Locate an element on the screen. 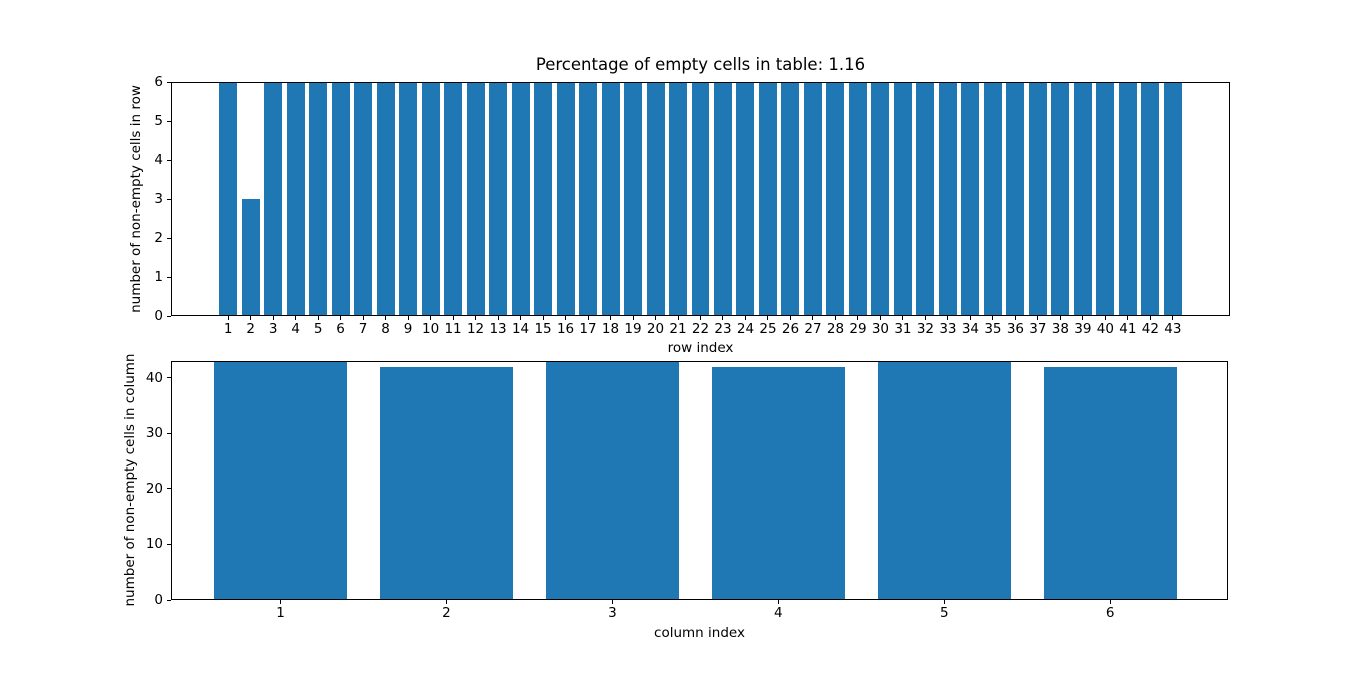 This screenshot has height=674, width=1366. x-tick-label: 19 is located at coordinates (633, 329).